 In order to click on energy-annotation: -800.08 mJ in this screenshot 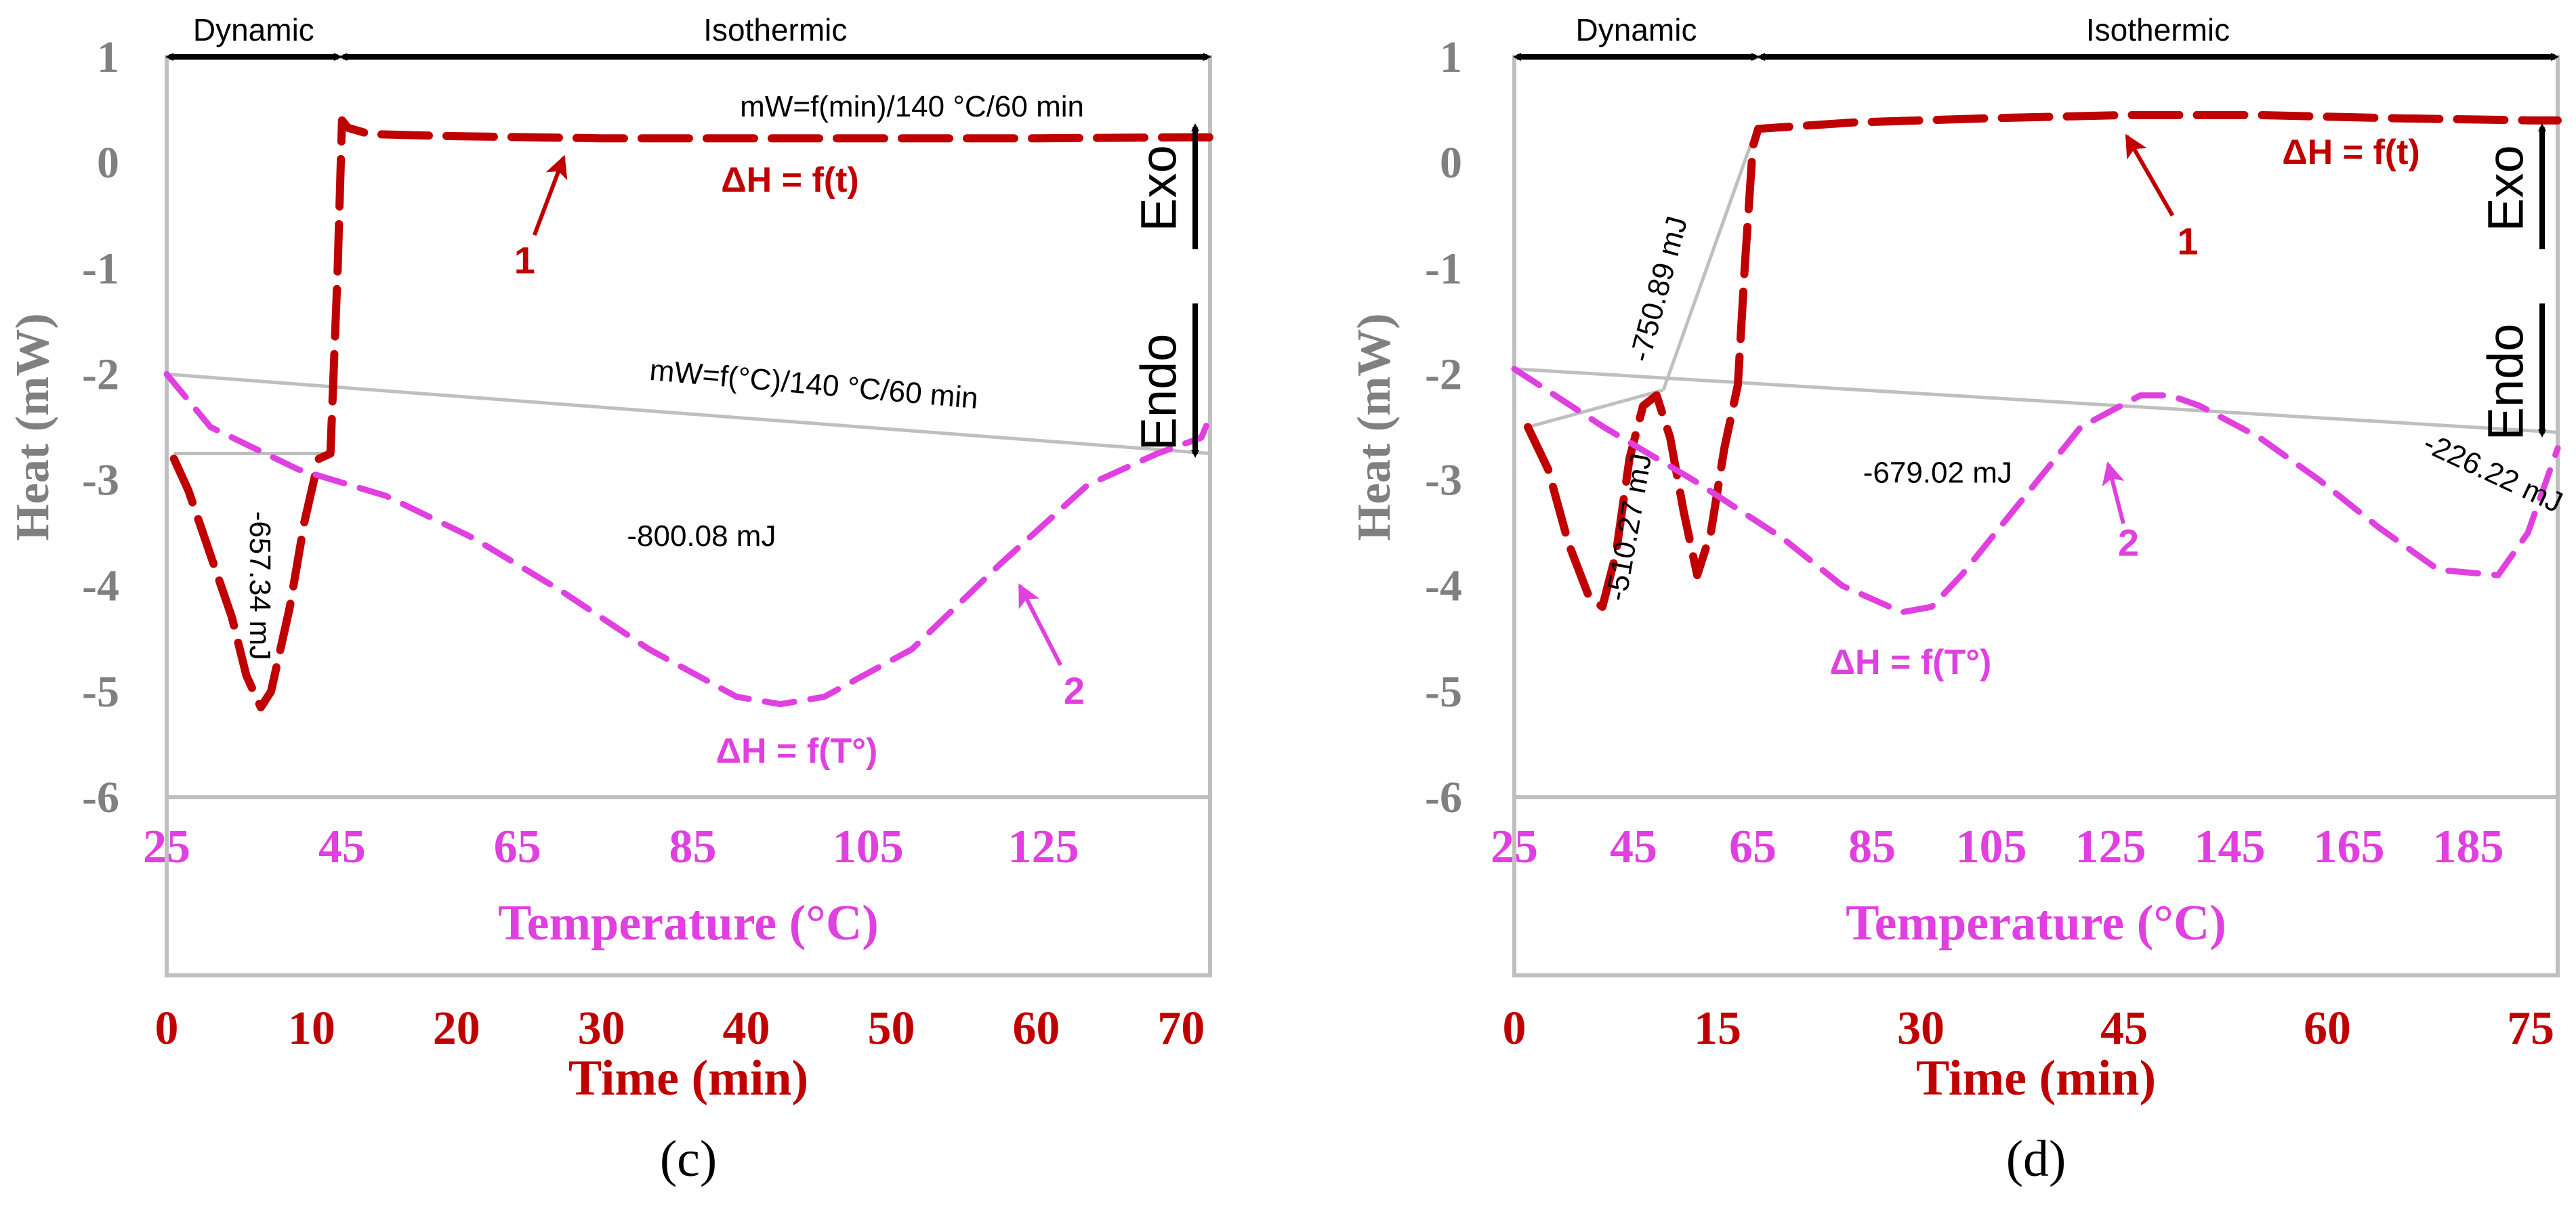, I will do `click(701, 536)`.